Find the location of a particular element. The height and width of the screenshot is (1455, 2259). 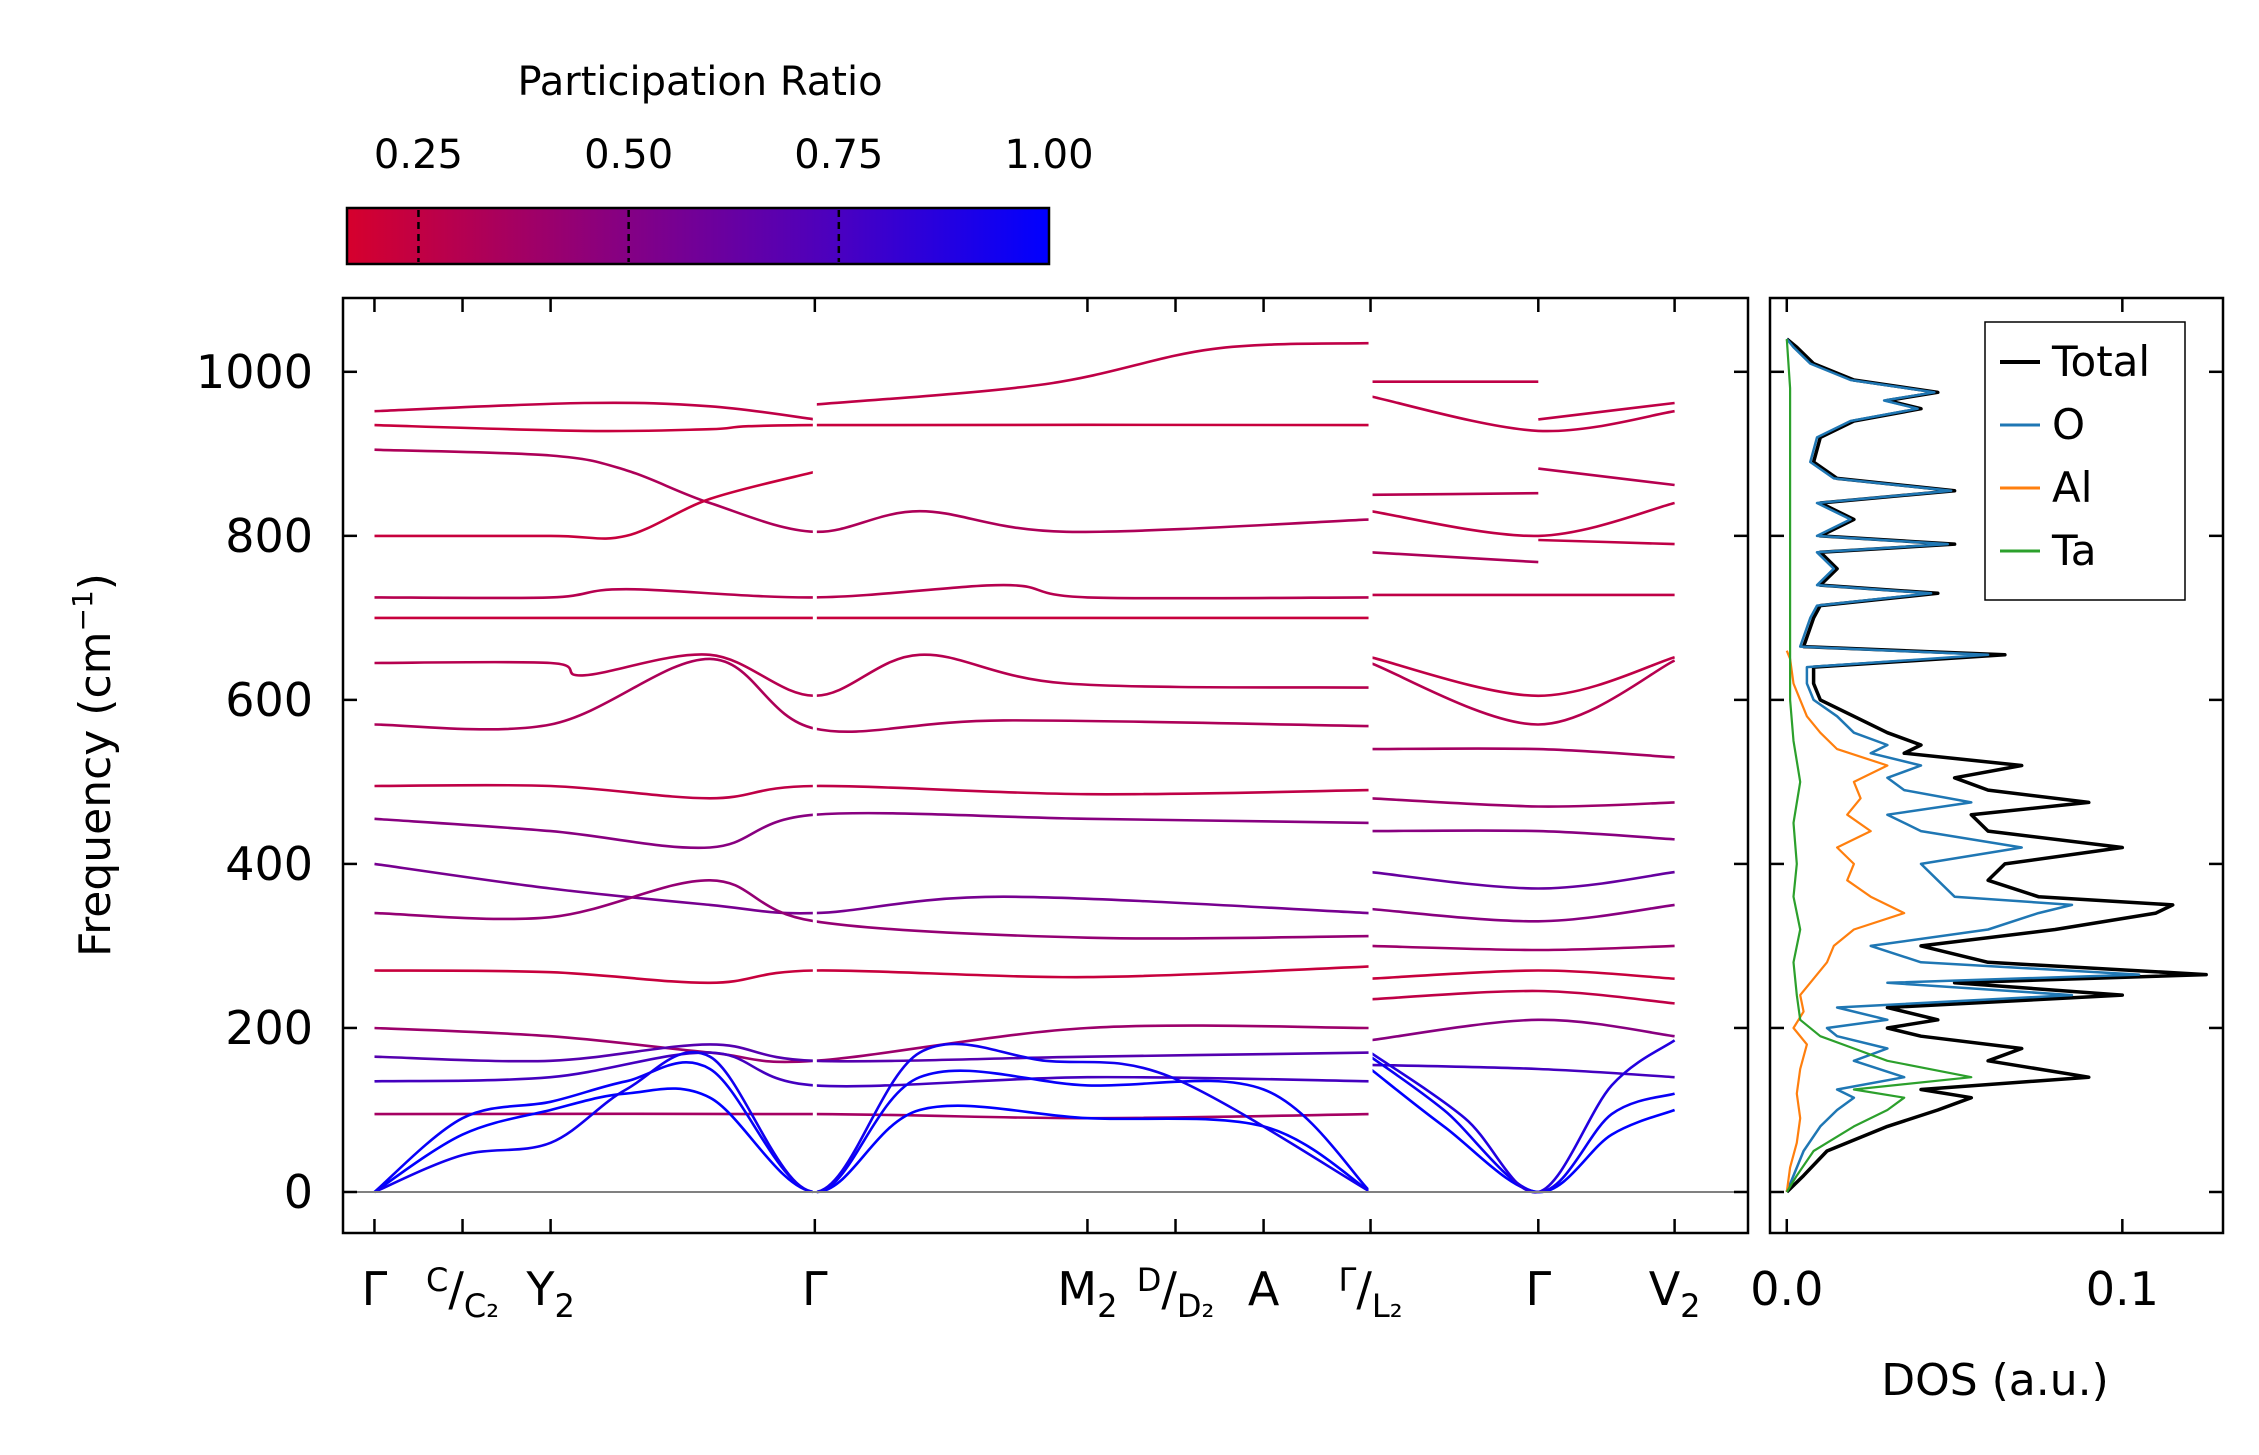

dos-ticks is located at coordinates (1996, 765).